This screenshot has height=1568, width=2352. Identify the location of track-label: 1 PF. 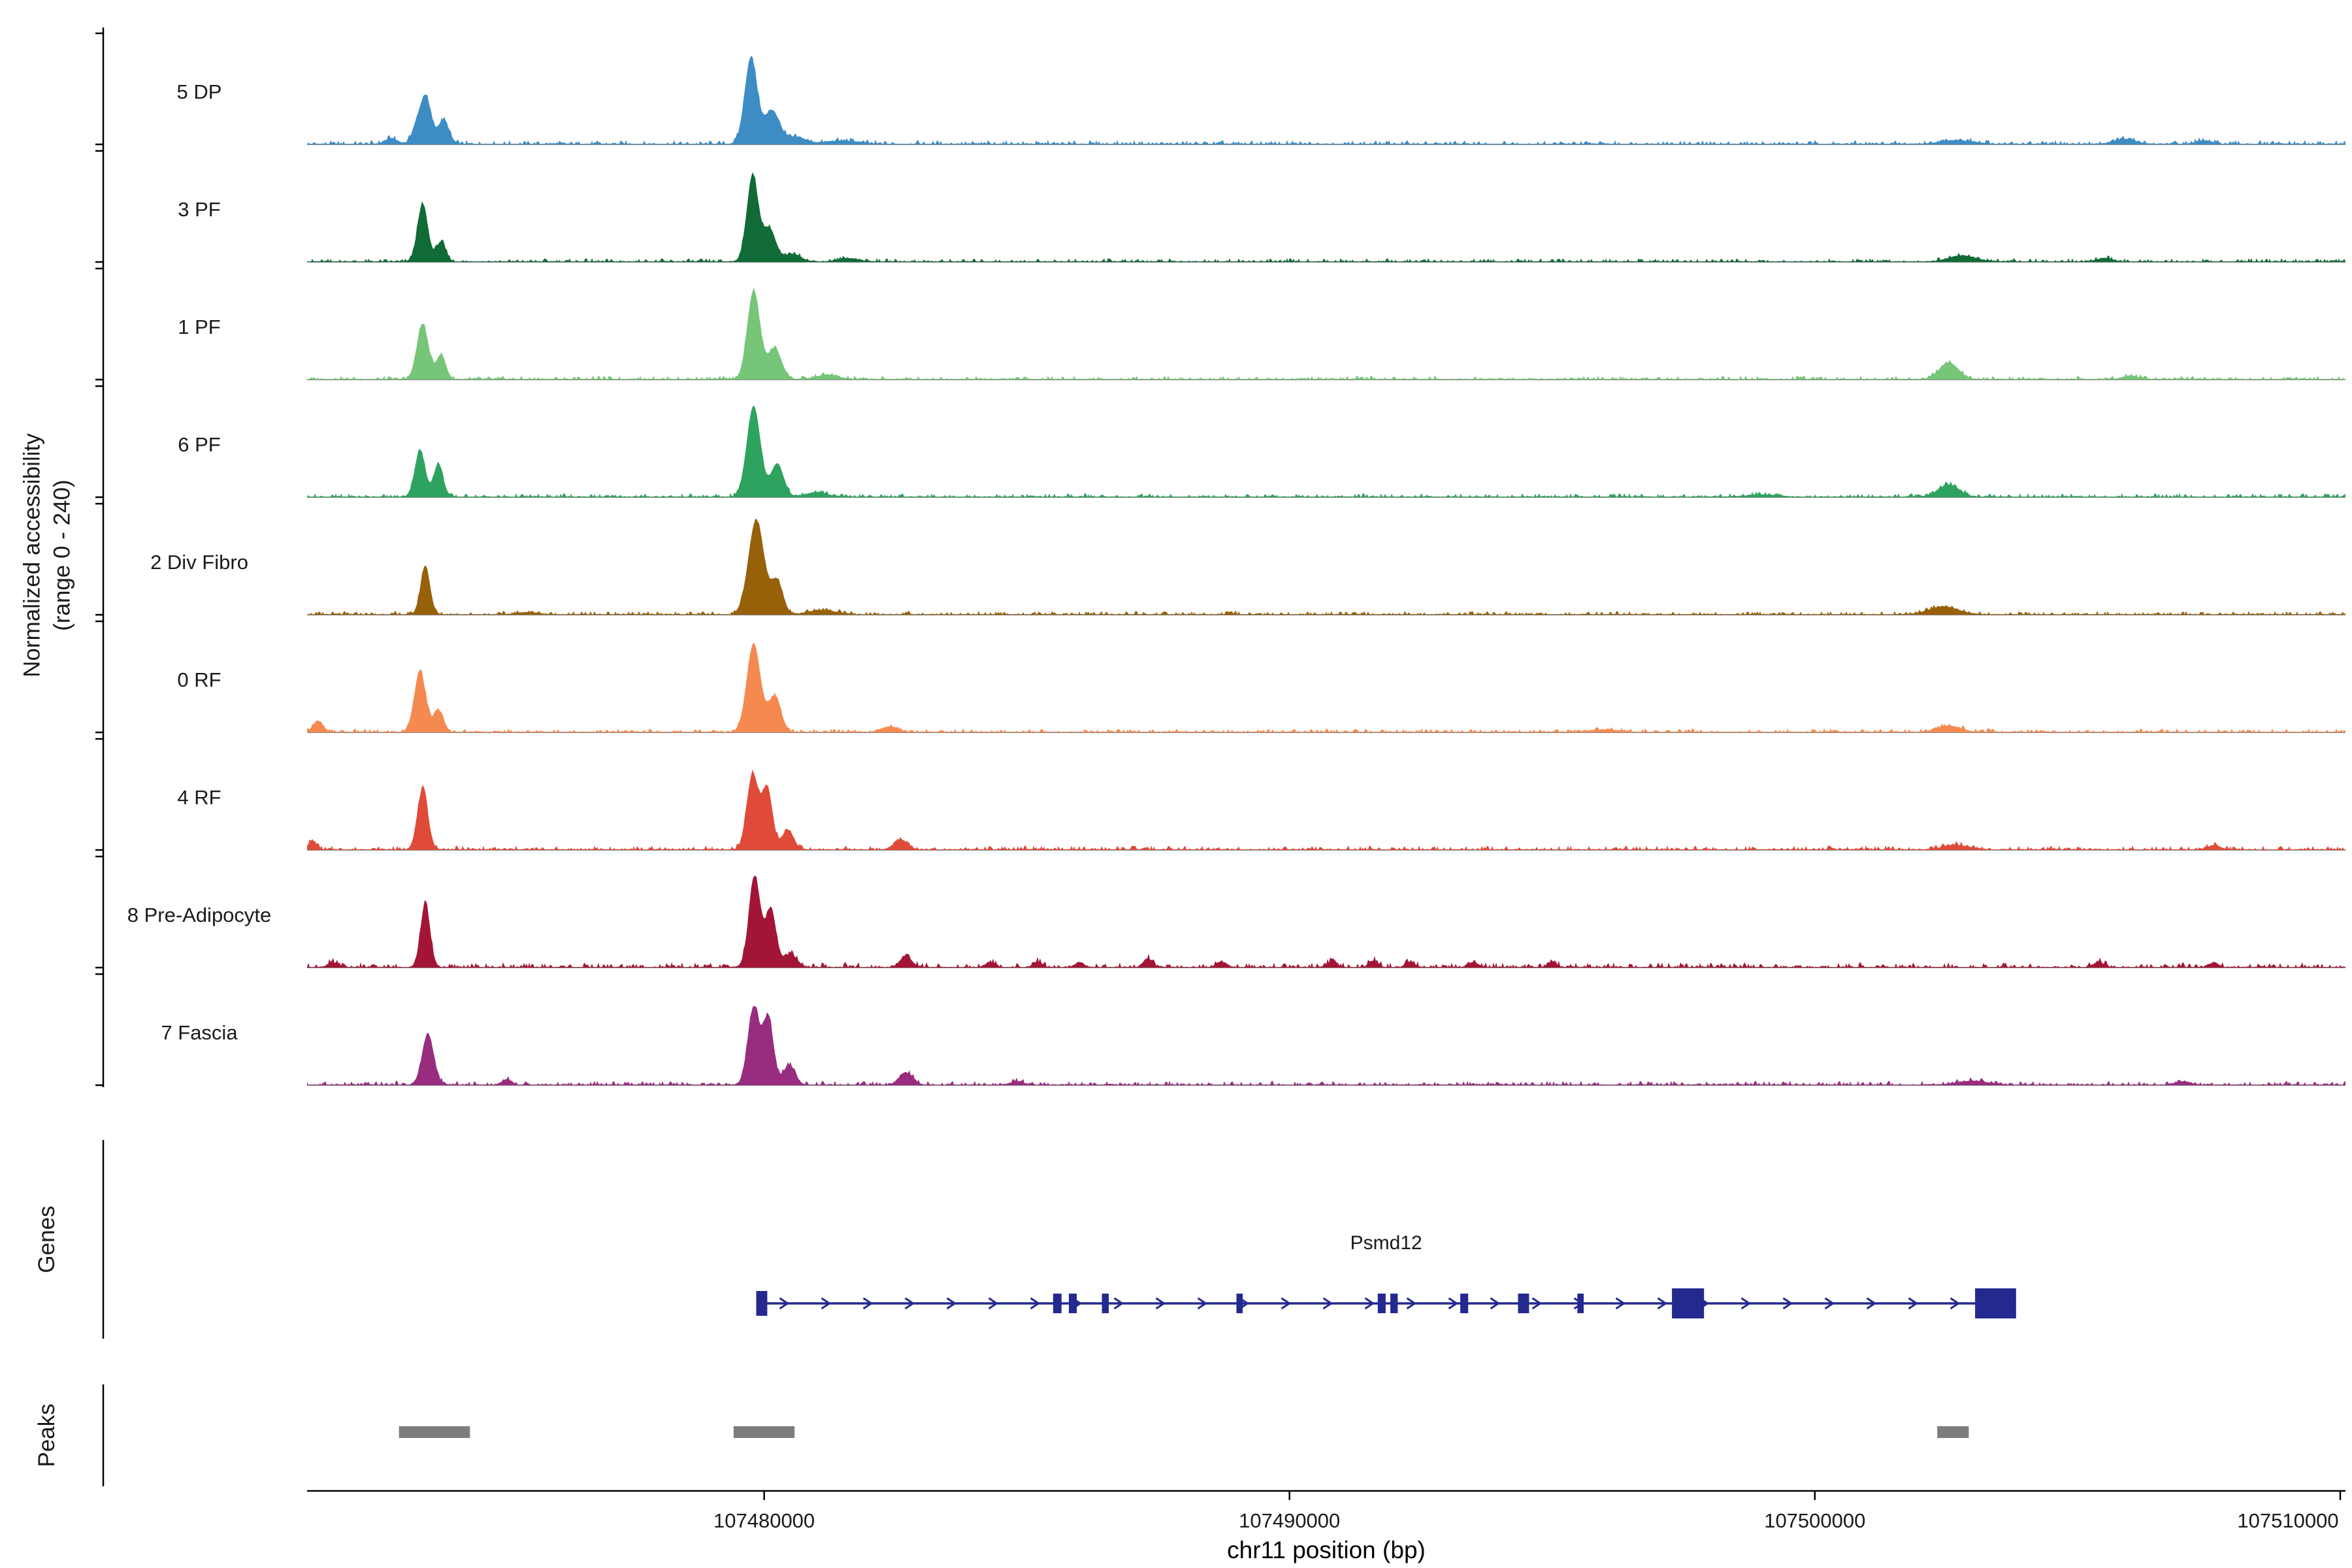
(199, 327).